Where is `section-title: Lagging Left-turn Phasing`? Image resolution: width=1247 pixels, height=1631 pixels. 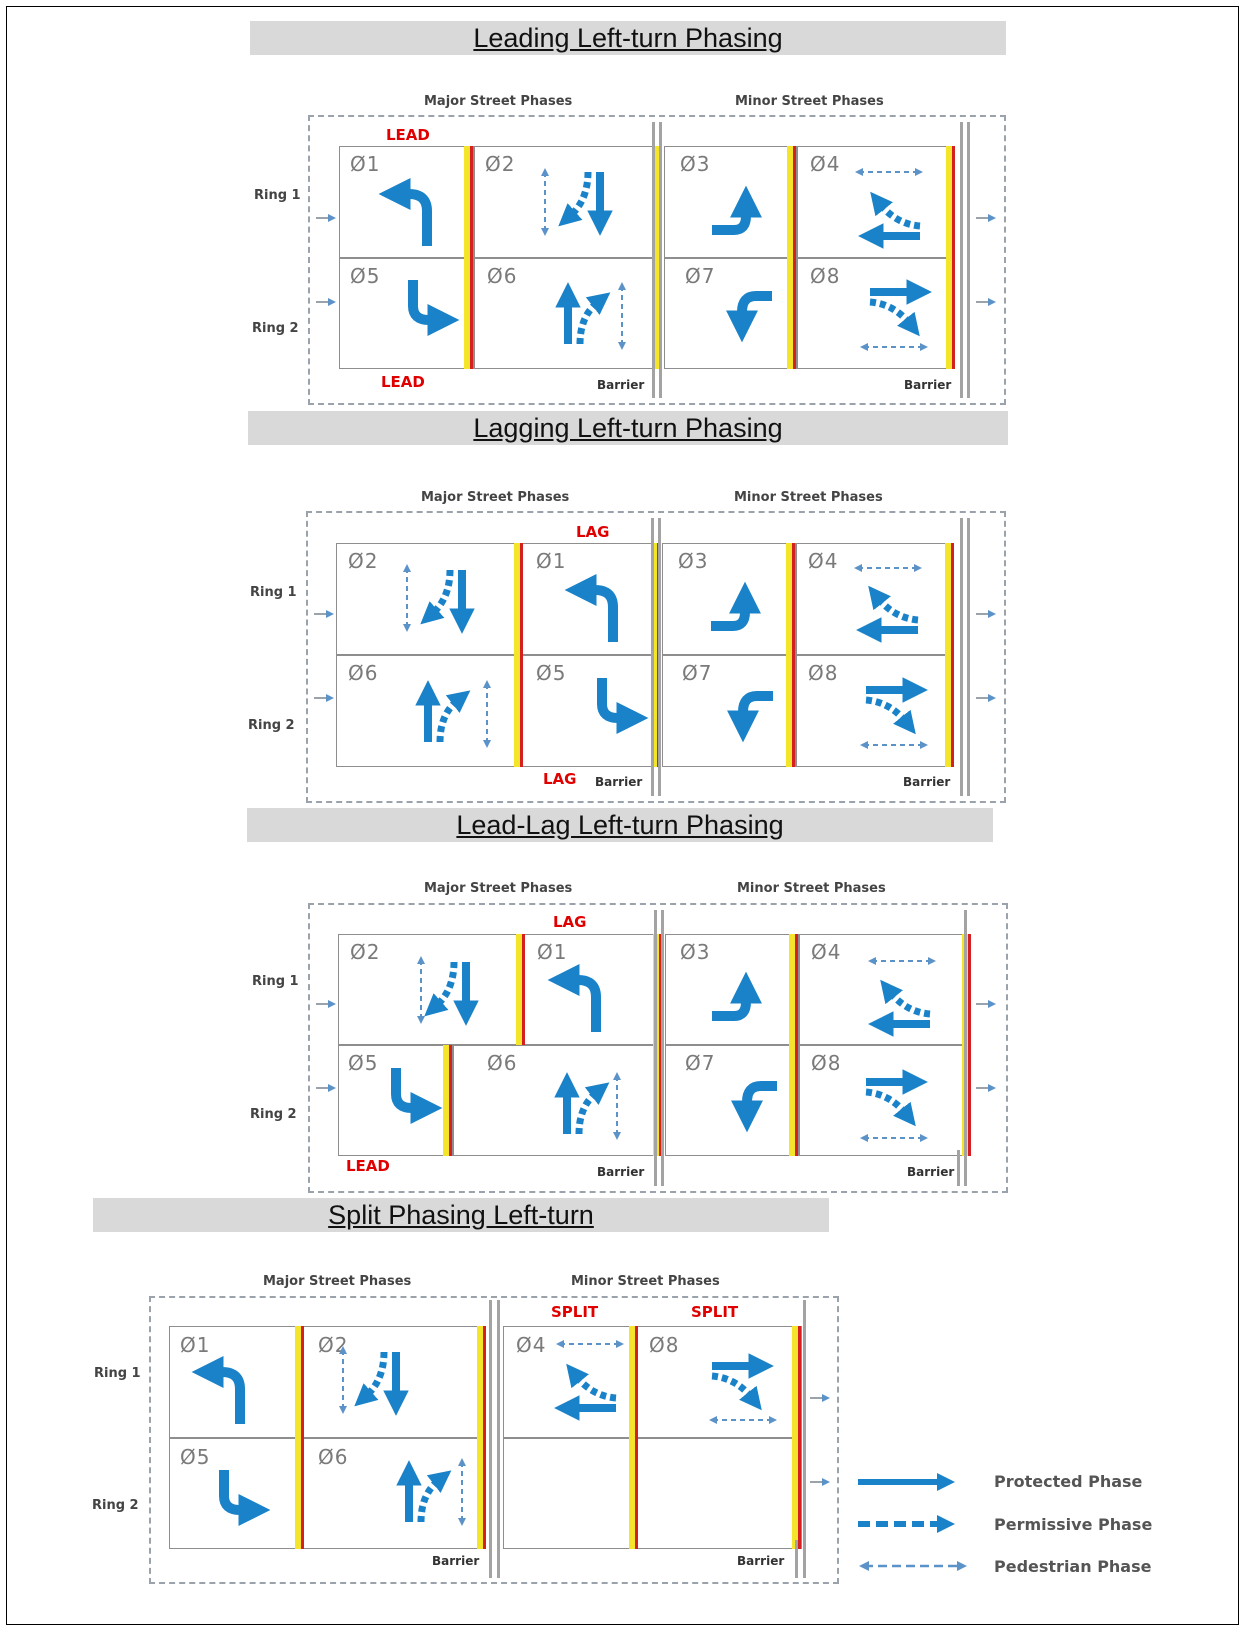 section-title: Lagging Left-turn Phasing is located at coordinates (628, 427).